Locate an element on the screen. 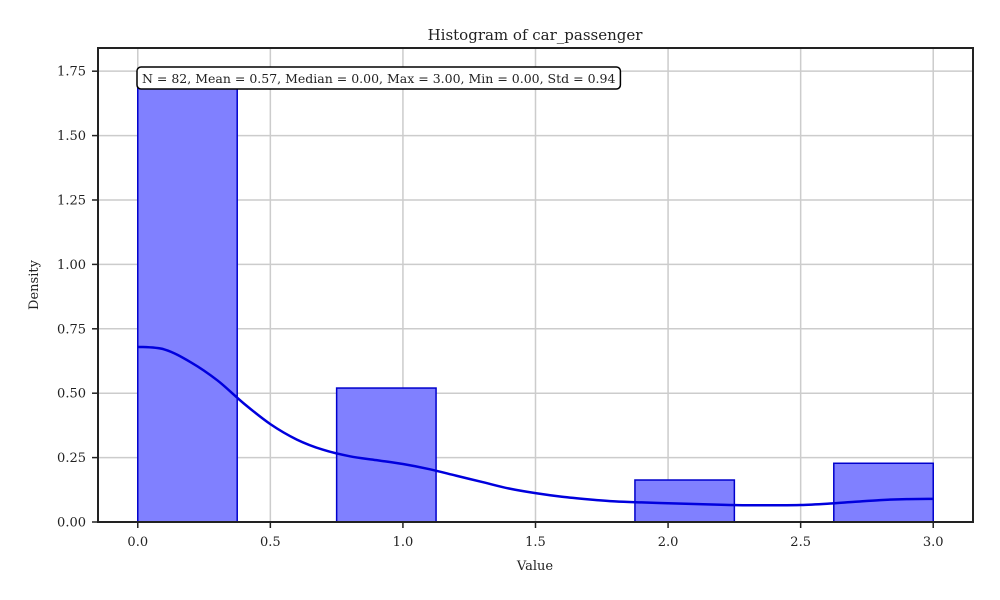 This screenshot has height=600, width=1000. x-tick-label: 2.0 is located at coordinates (668, 542).